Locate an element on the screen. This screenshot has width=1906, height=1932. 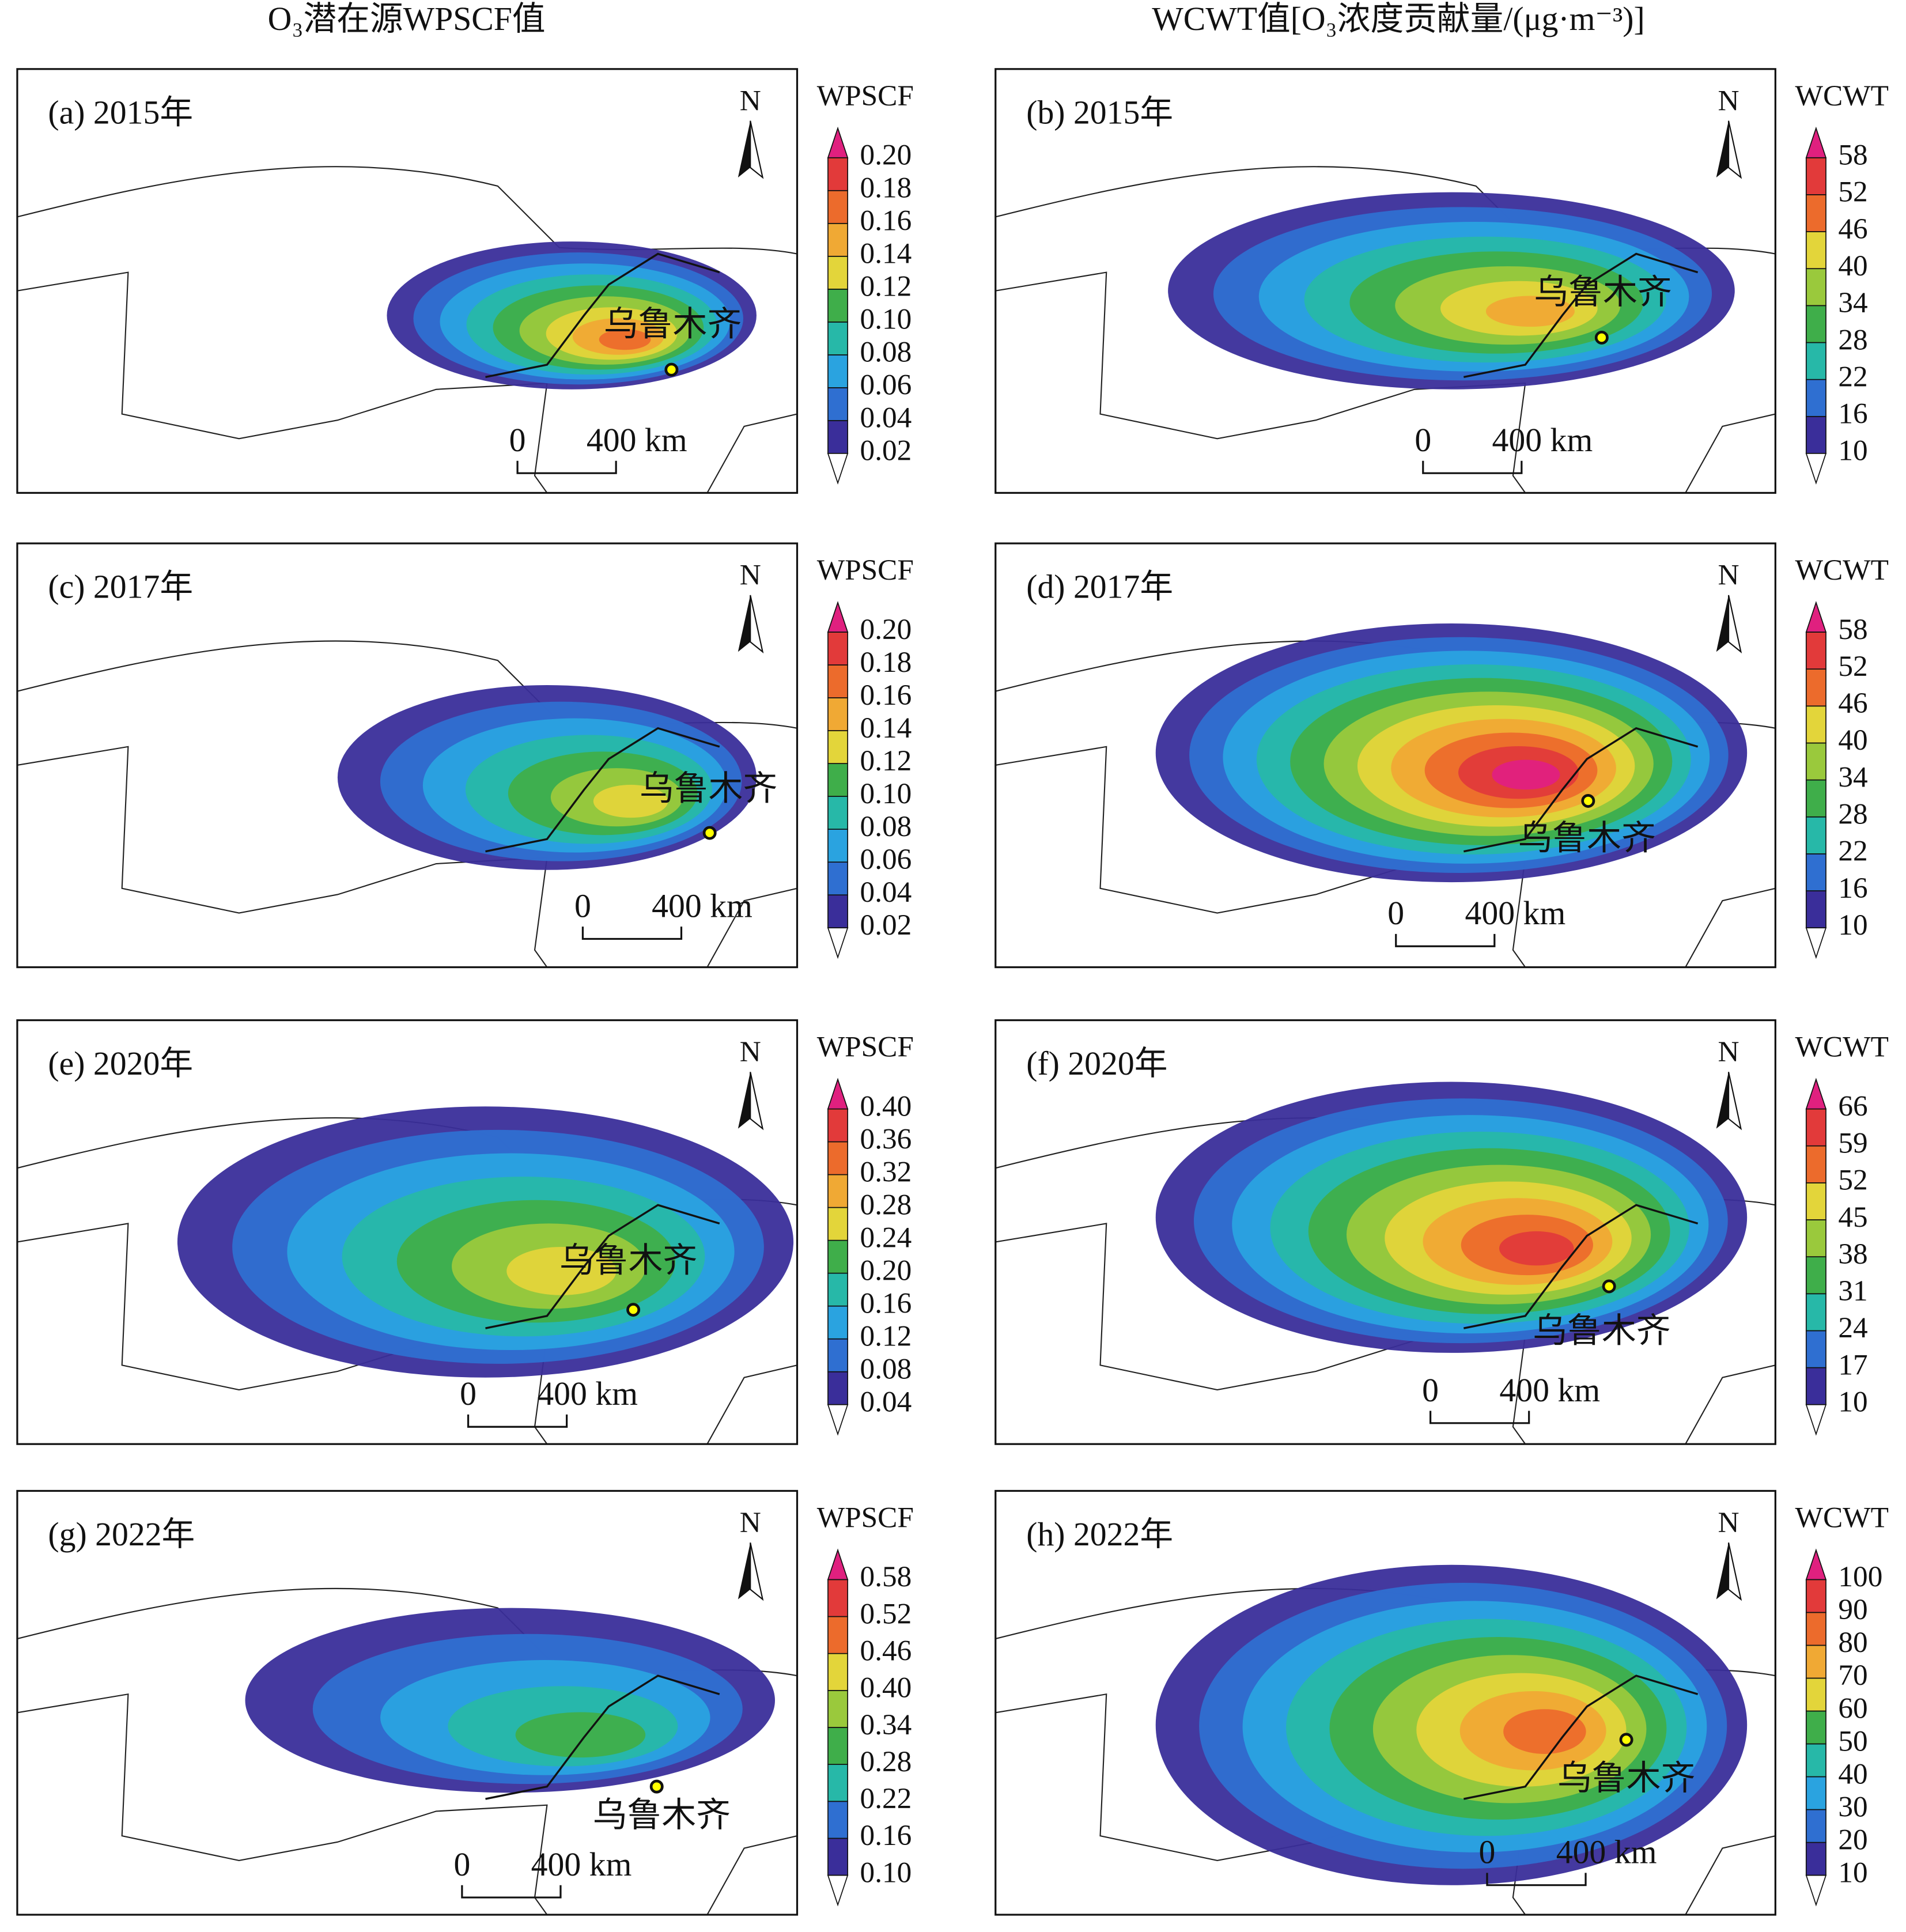
colorbar-tick-label: 52 is located at coordinates (1852, 666).